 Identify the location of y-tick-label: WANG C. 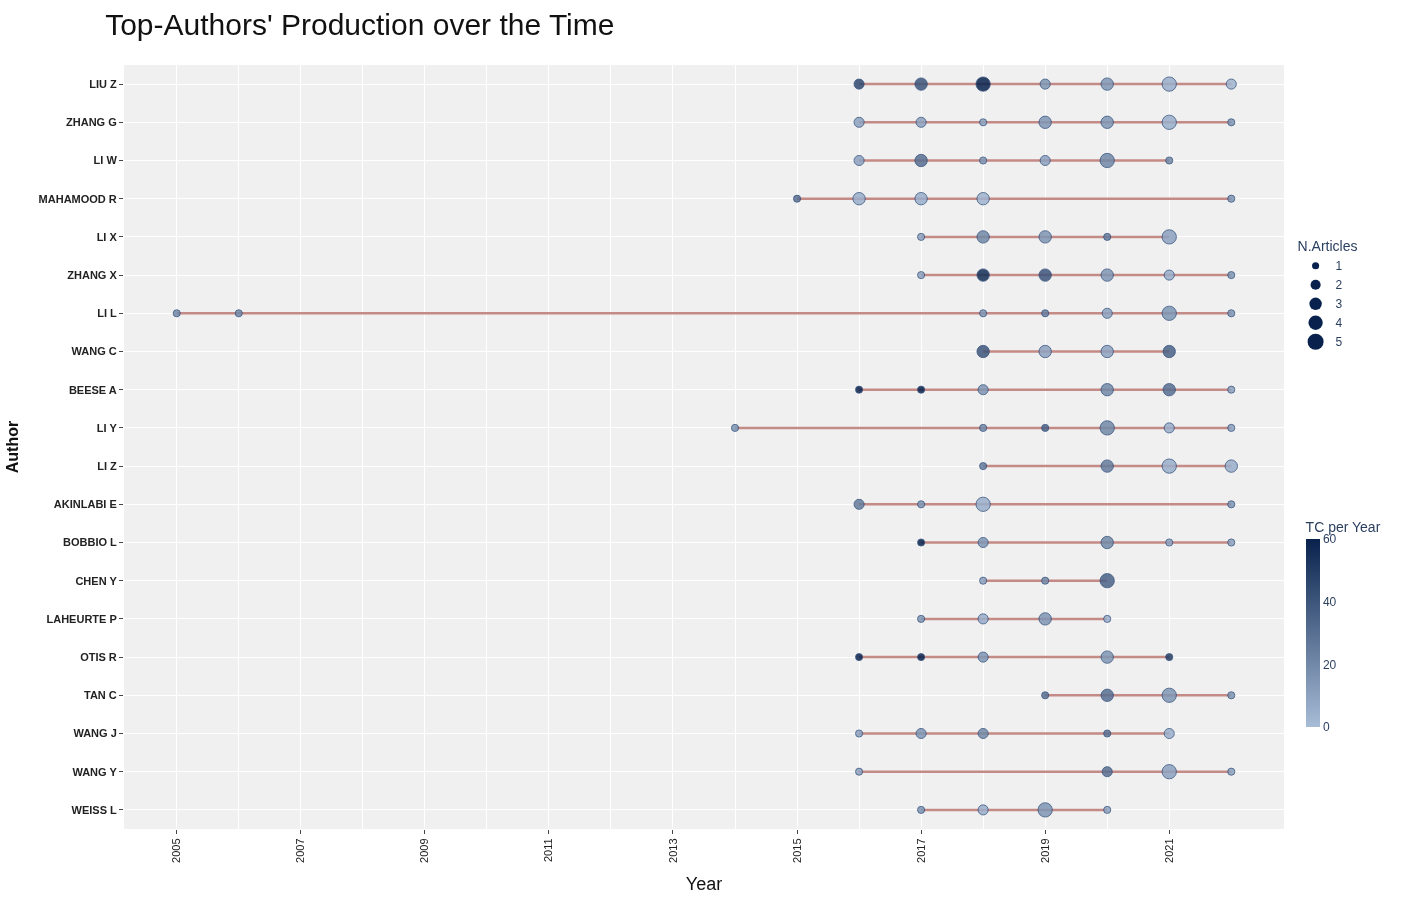
(94, 351).